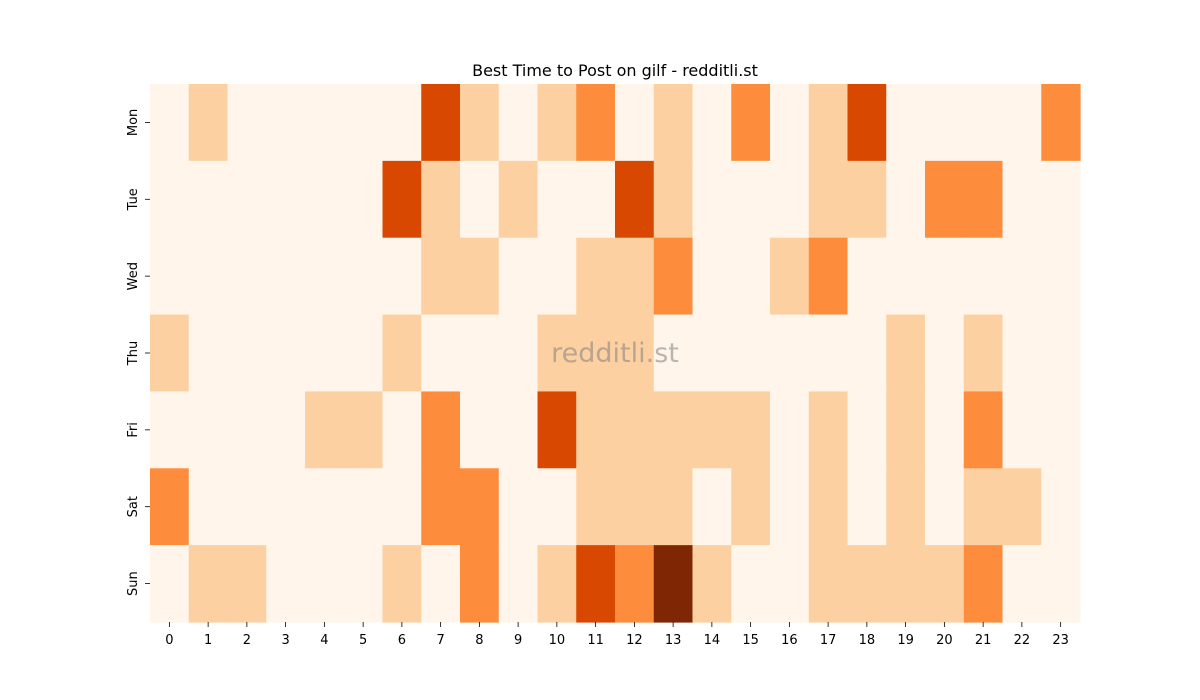  Describe the element at coordinates (169, 640) in the screenshot. I see `x-tick-label: 0` at that location.